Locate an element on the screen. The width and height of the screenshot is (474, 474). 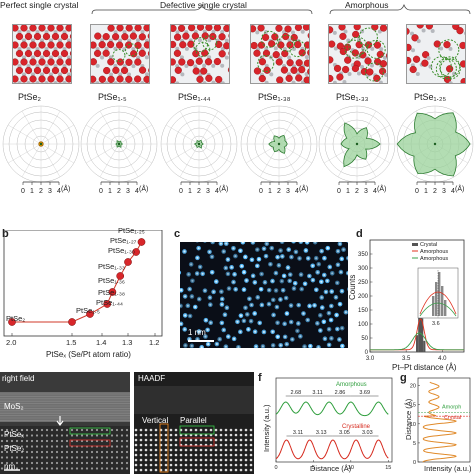
phase-label-2: PtSe₁.₄₄ is located at coordinates (194, 97).